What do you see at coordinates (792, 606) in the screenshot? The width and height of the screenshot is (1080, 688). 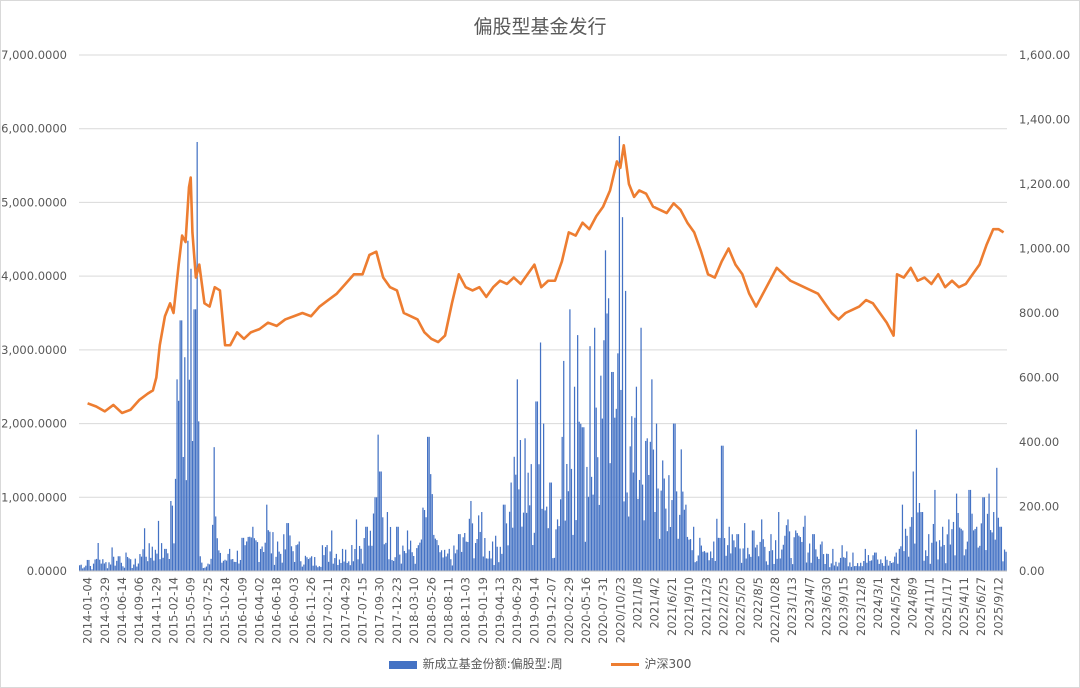 I see `x-tick-label: 2023/1/13` at bounding box center [792, 606].